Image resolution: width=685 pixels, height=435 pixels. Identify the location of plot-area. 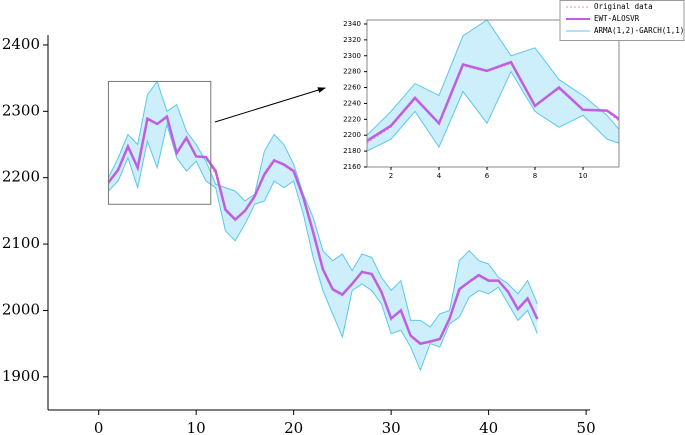
(493, 86).